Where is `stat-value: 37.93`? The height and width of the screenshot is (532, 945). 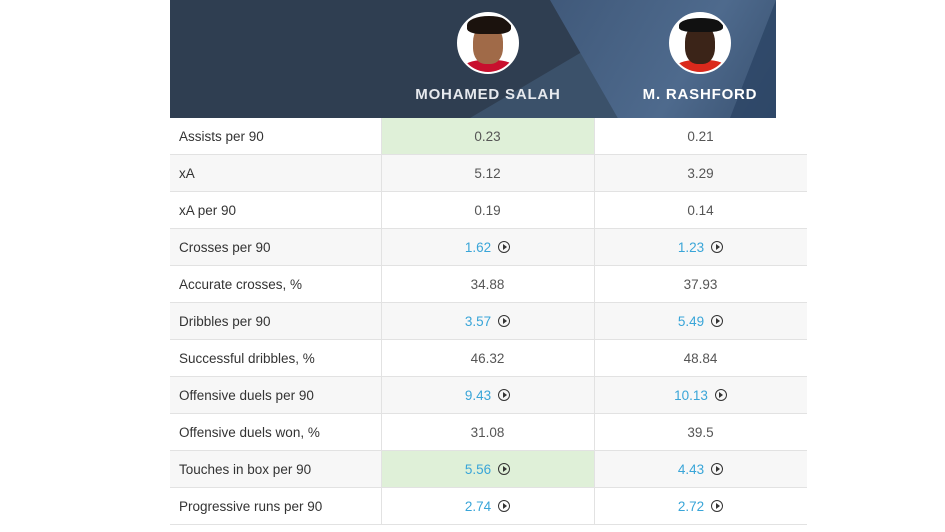
stat-value: 37.93 is located at coordinates (700, 284).